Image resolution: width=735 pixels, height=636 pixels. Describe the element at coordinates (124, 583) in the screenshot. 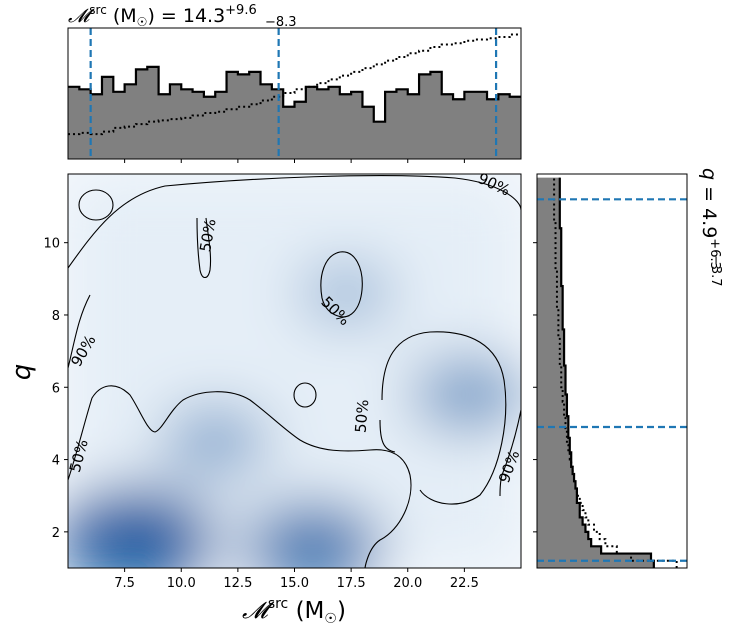

I see `x-tick-label-0: 7.5` at that location.